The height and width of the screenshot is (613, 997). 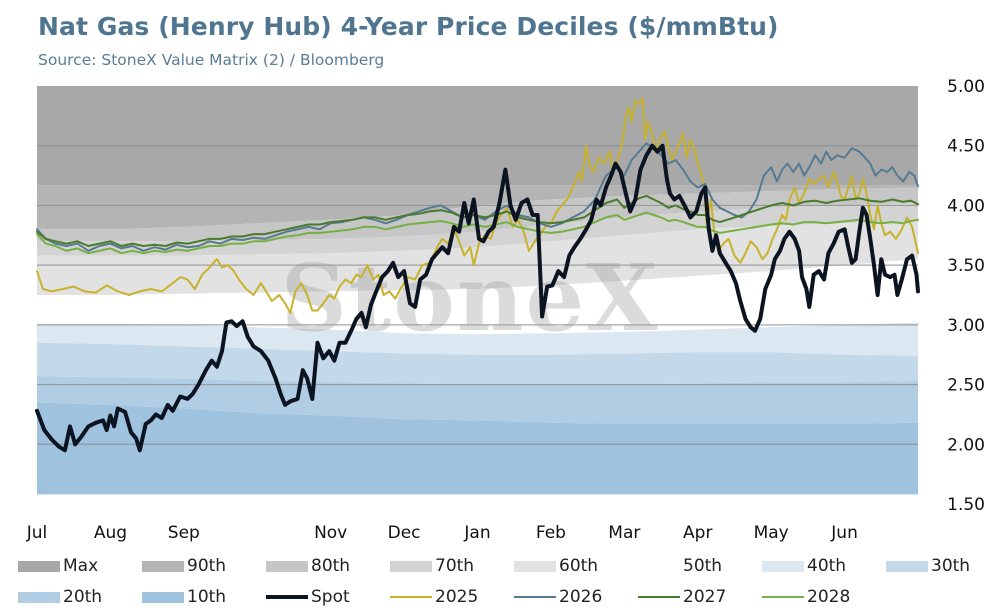 I want to click on legend-swatch-40th, so click(x=783, y=566).